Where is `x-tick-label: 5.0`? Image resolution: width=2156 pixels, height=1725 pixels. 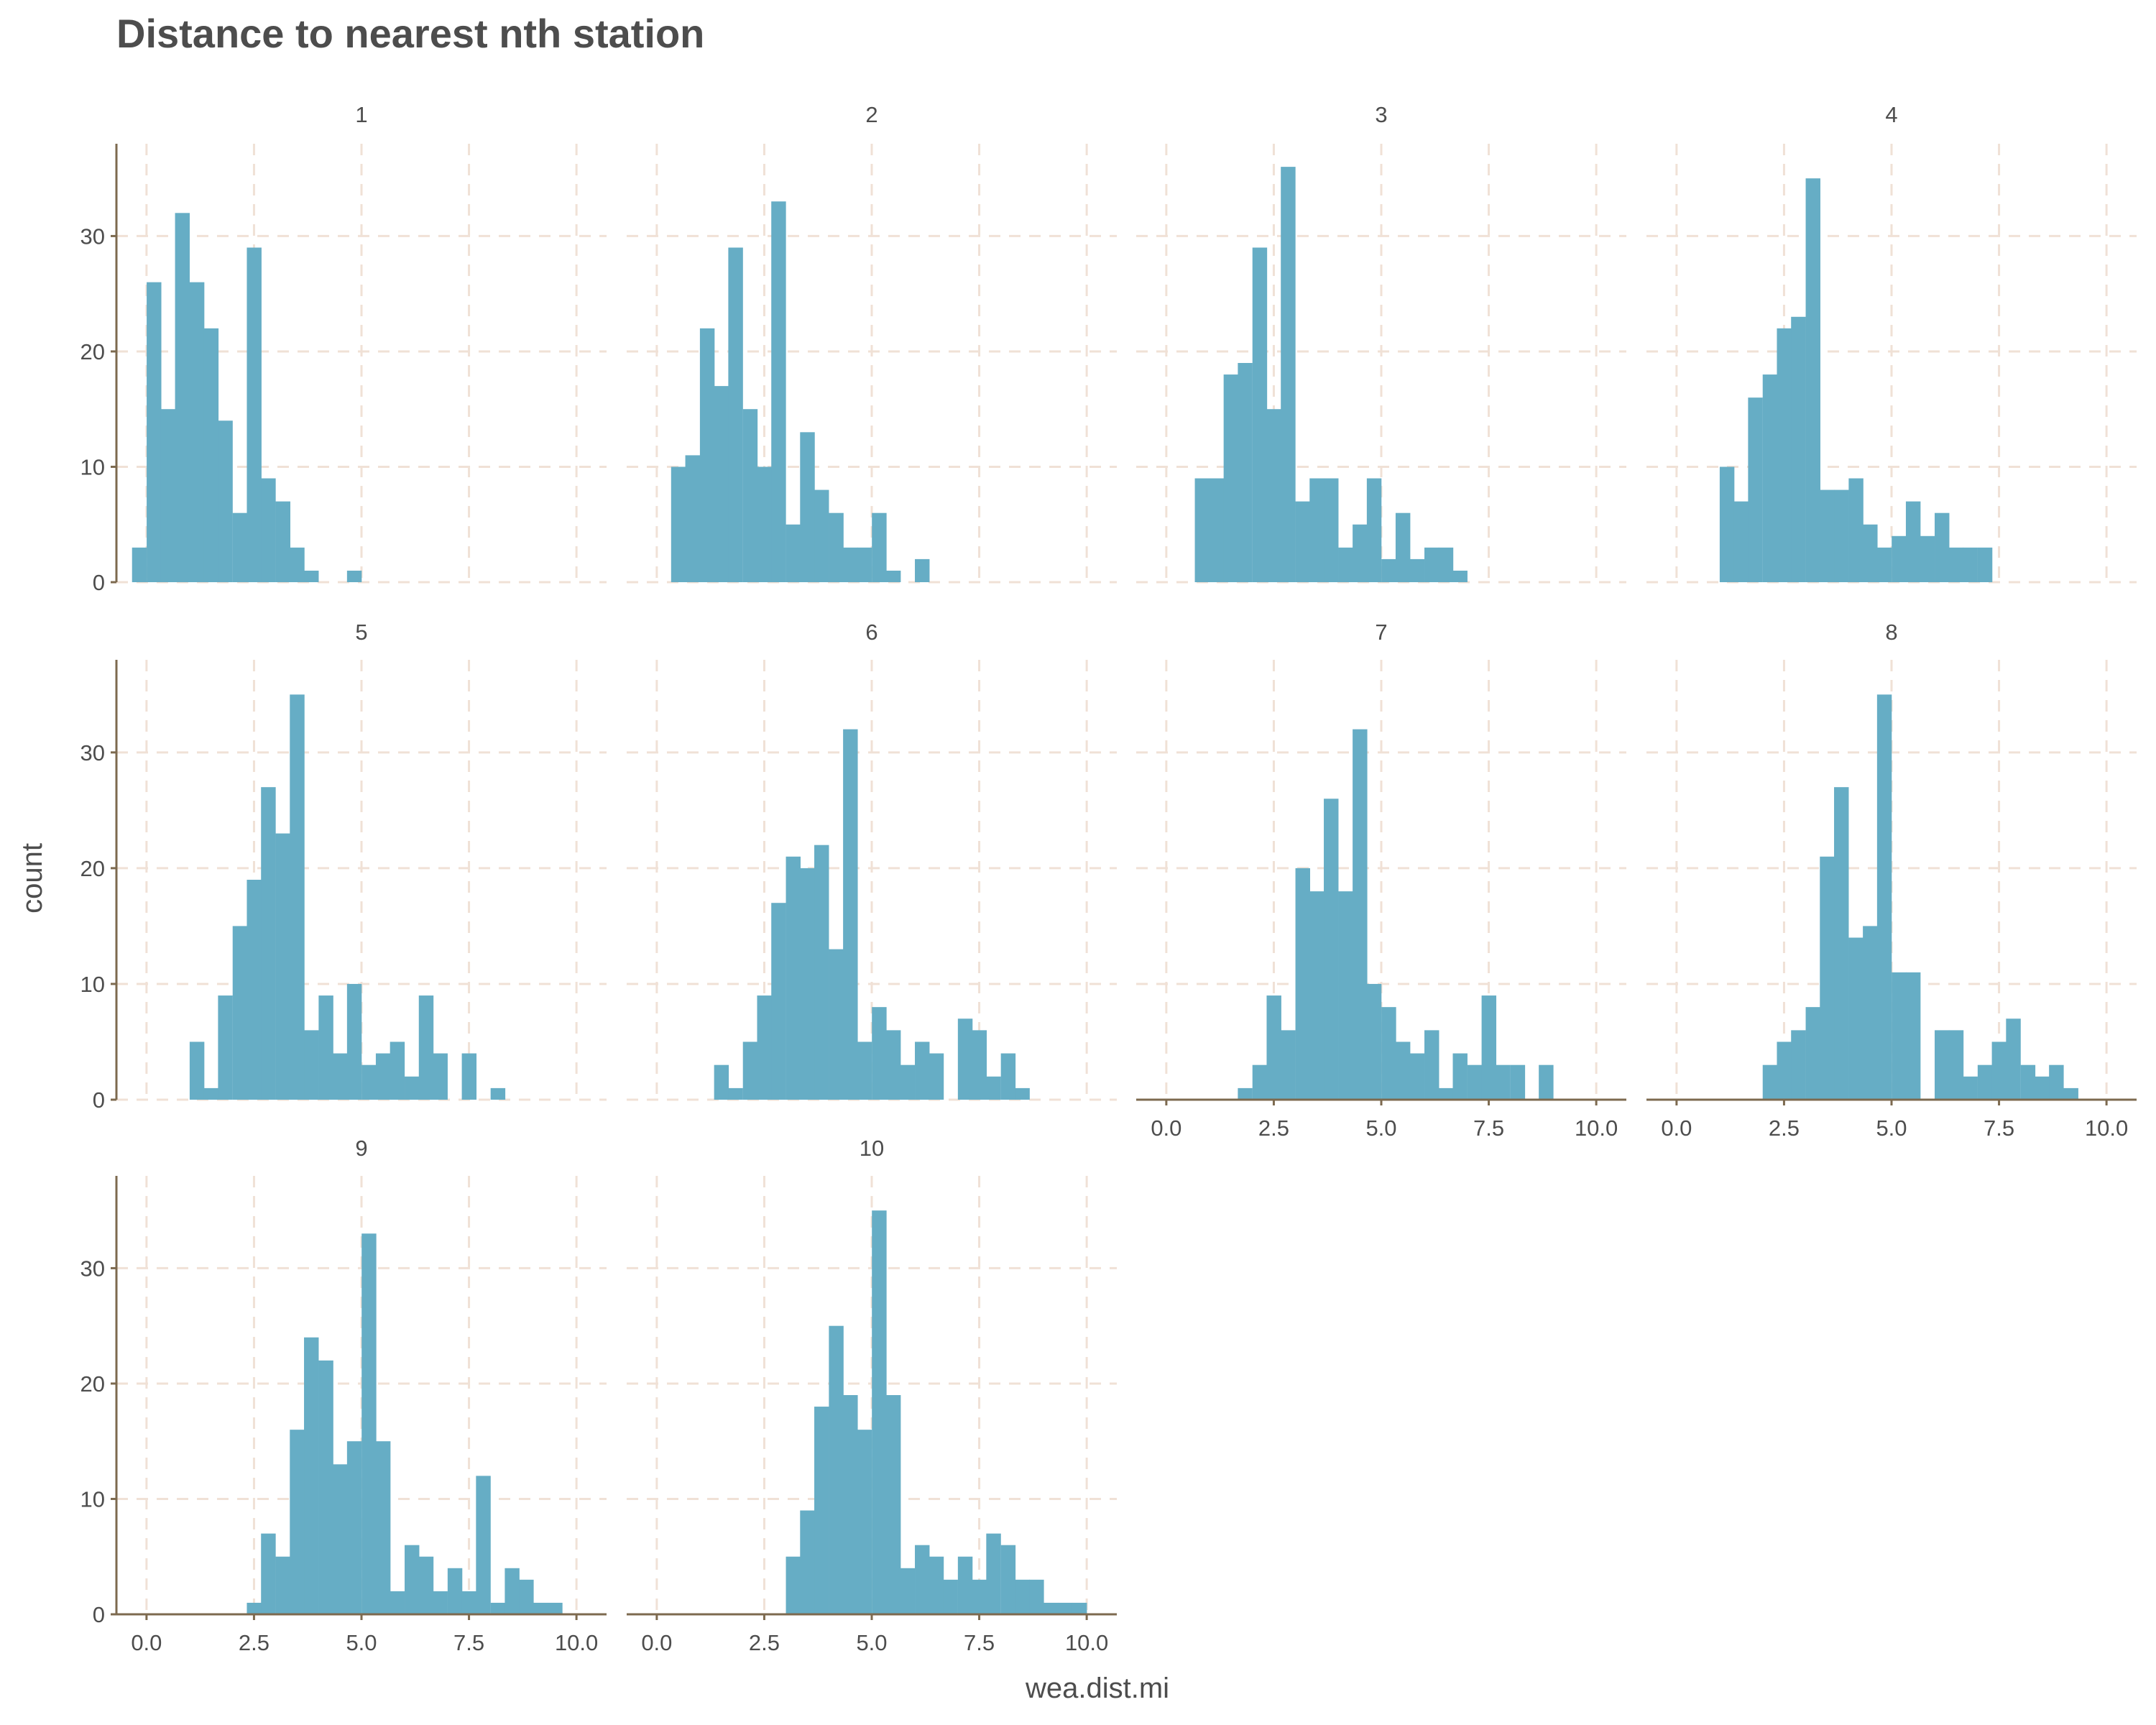 x-tick-label: 5.0 is located at coordinates (871, 1642).